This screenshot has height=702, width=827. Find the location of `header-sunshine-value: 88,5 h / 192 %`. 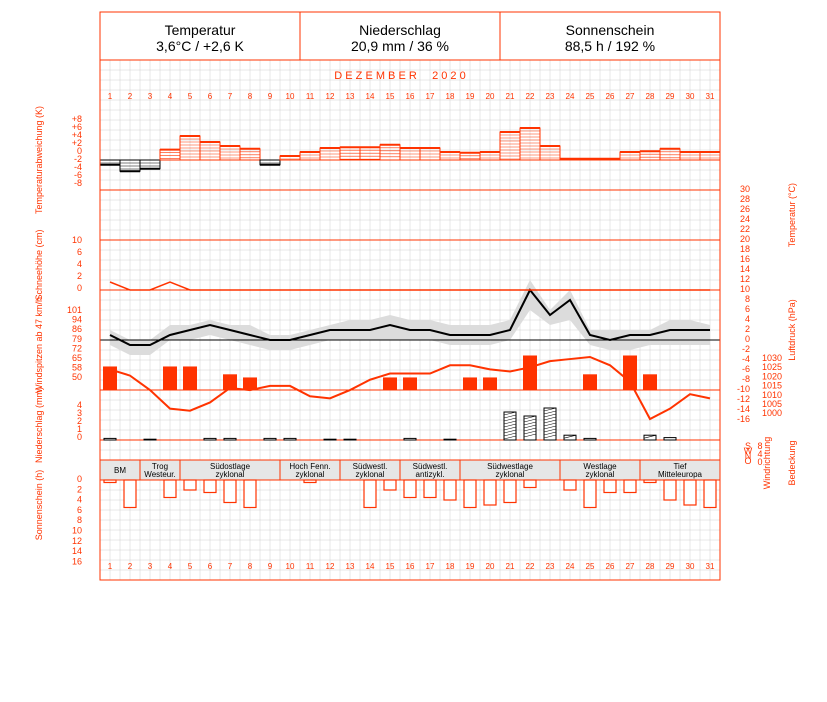

header-sunshine-value: 88,5 h / 192 % is located at coordinates (610, 46).